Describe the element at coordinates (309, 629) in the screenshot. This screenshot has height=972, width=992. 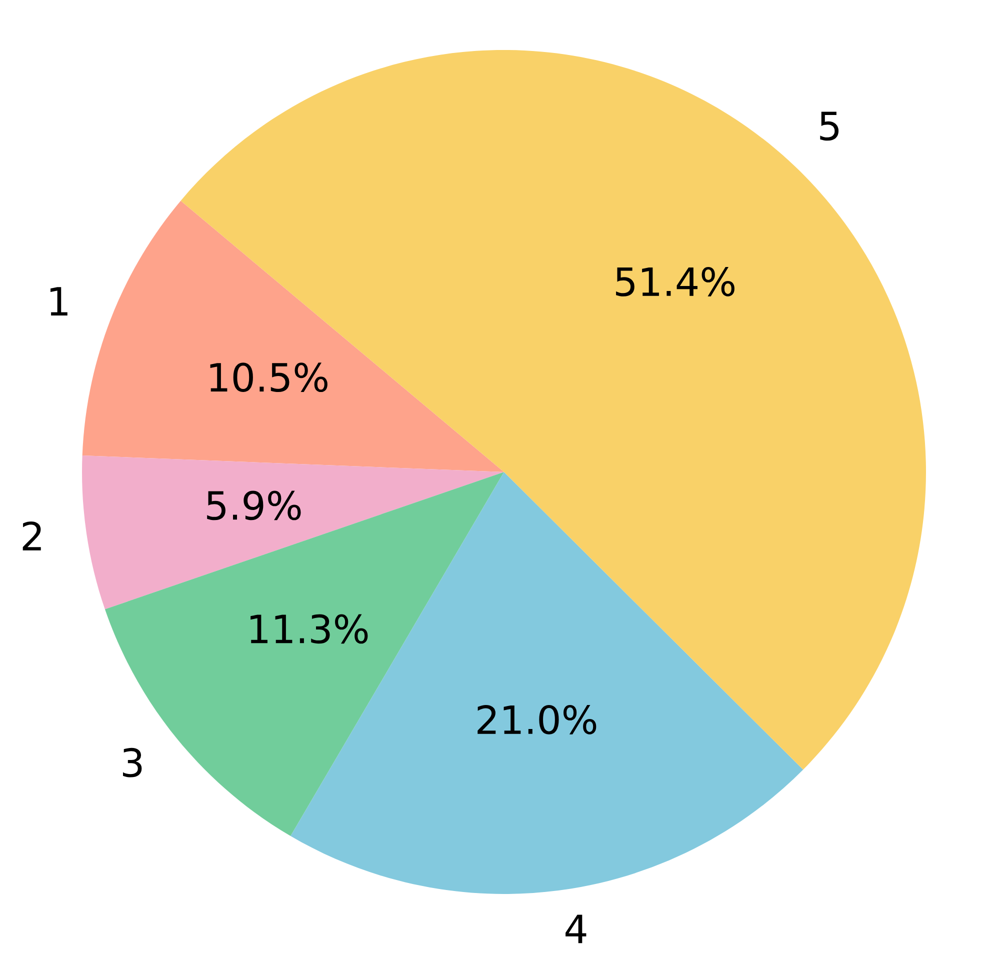
I see `data-label: 11.3%` at that location.